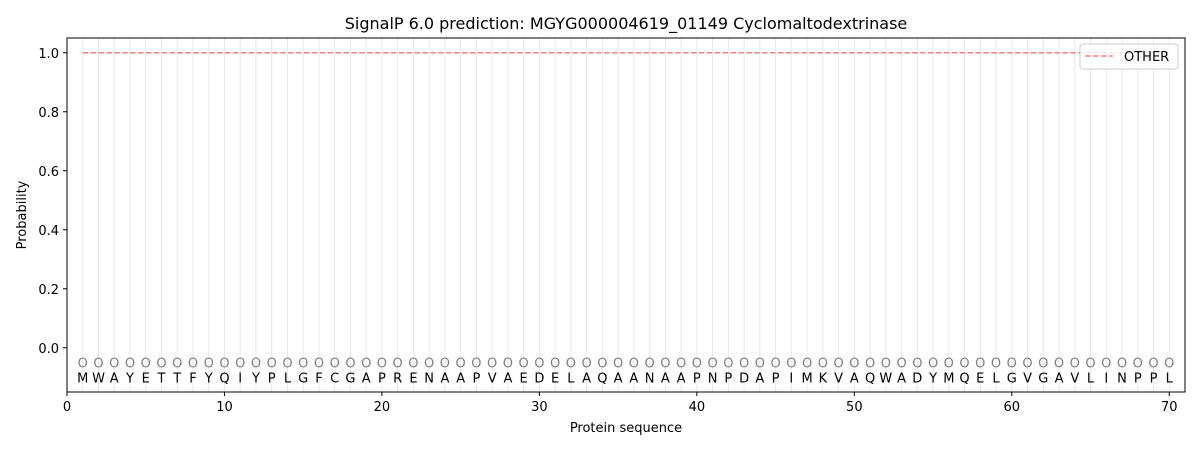 The height and width of the screenshot is (454, 1200). I want to click on y-tick-label: 0.0, so click(48, 349).